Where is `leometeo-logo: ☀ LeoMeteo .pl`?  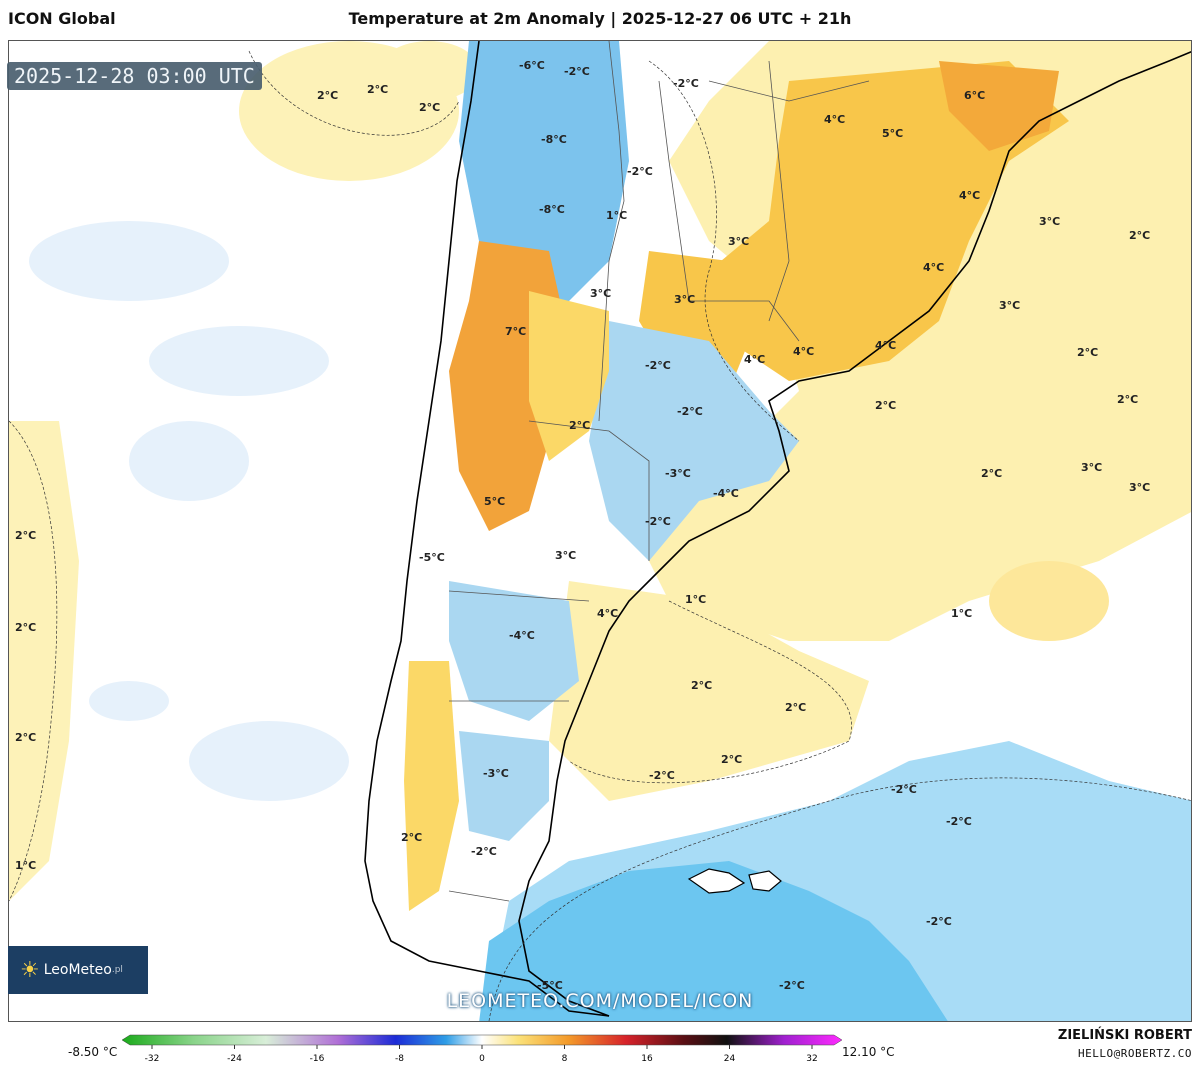
leometeo-logo: ☀ LeoMeteo .pl is located at coordinates (78, 970).